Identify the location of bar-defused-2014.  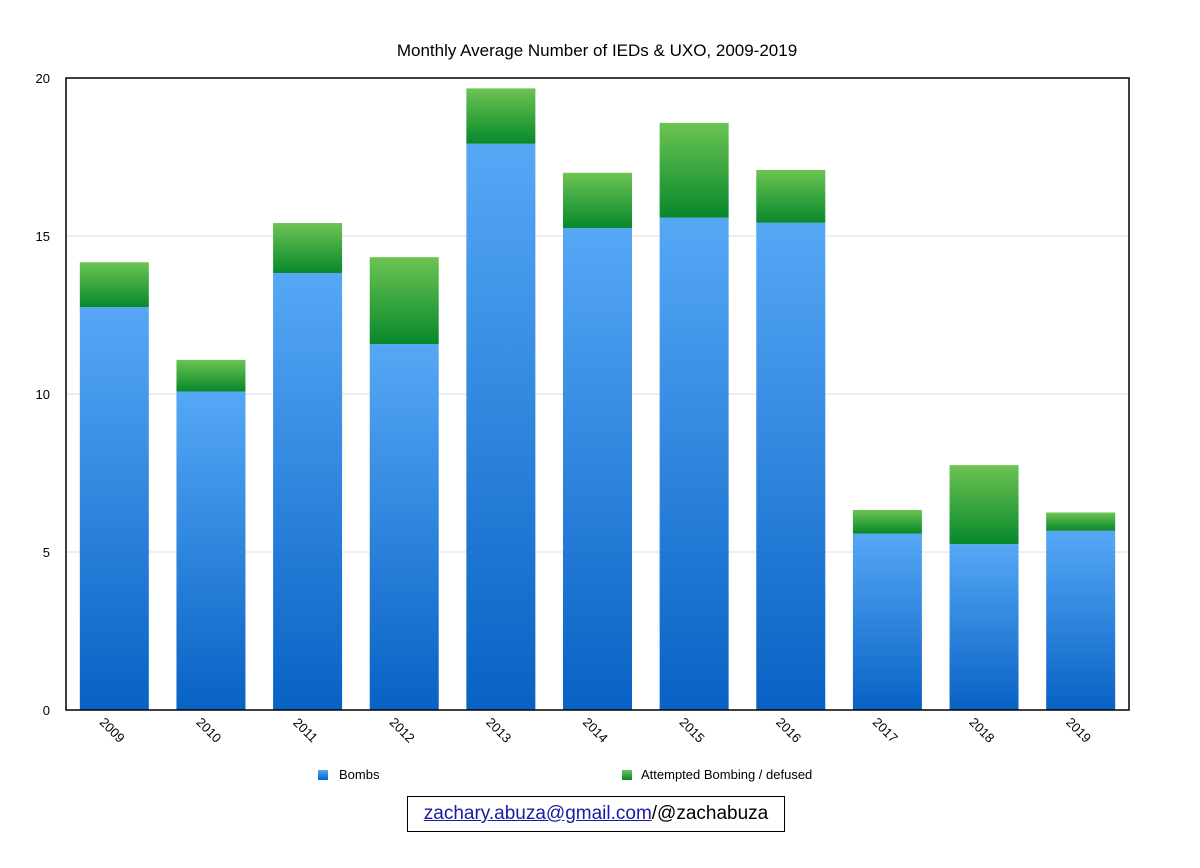
(597, 200).